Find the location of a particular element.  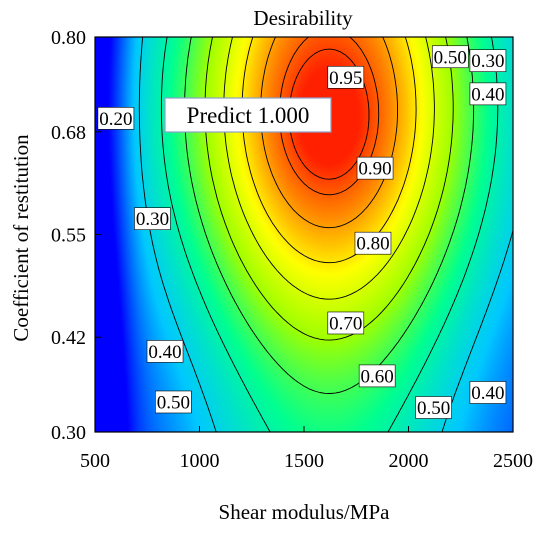

contour-label: 0.95 is located at coordinates (346, 77).